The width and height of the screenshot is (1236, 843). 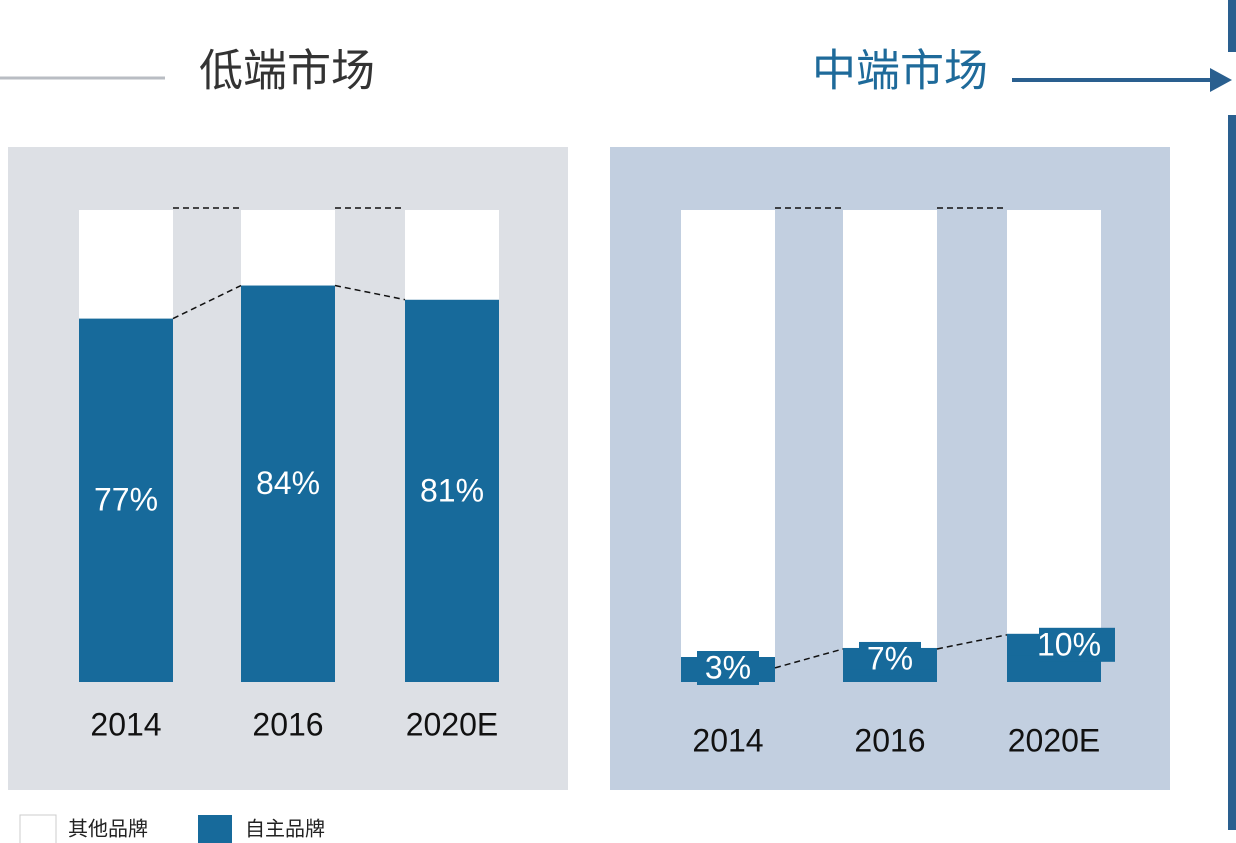 I want to click on value-label: 7%, so click(x=890, y=658).